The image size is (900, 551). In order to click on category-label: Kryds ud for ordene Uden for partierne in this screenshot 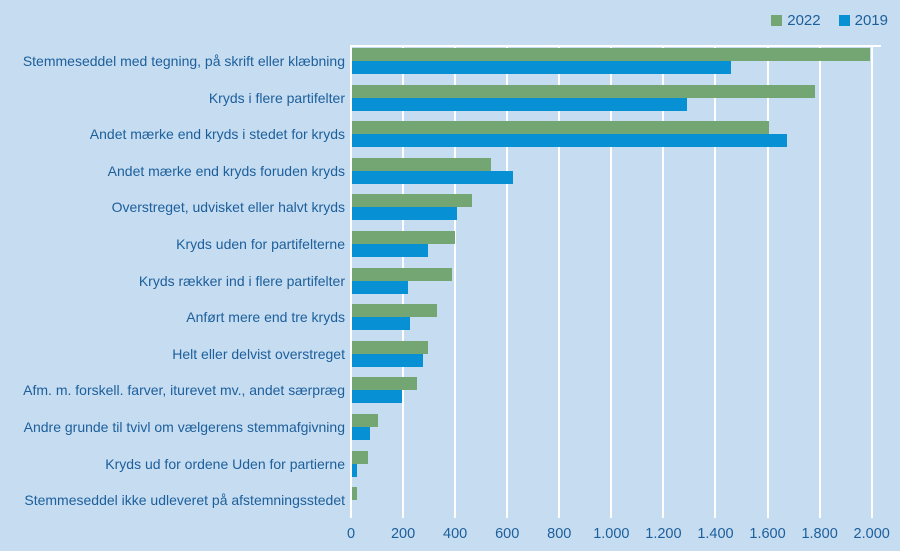, I will do `click(225, 463)`.